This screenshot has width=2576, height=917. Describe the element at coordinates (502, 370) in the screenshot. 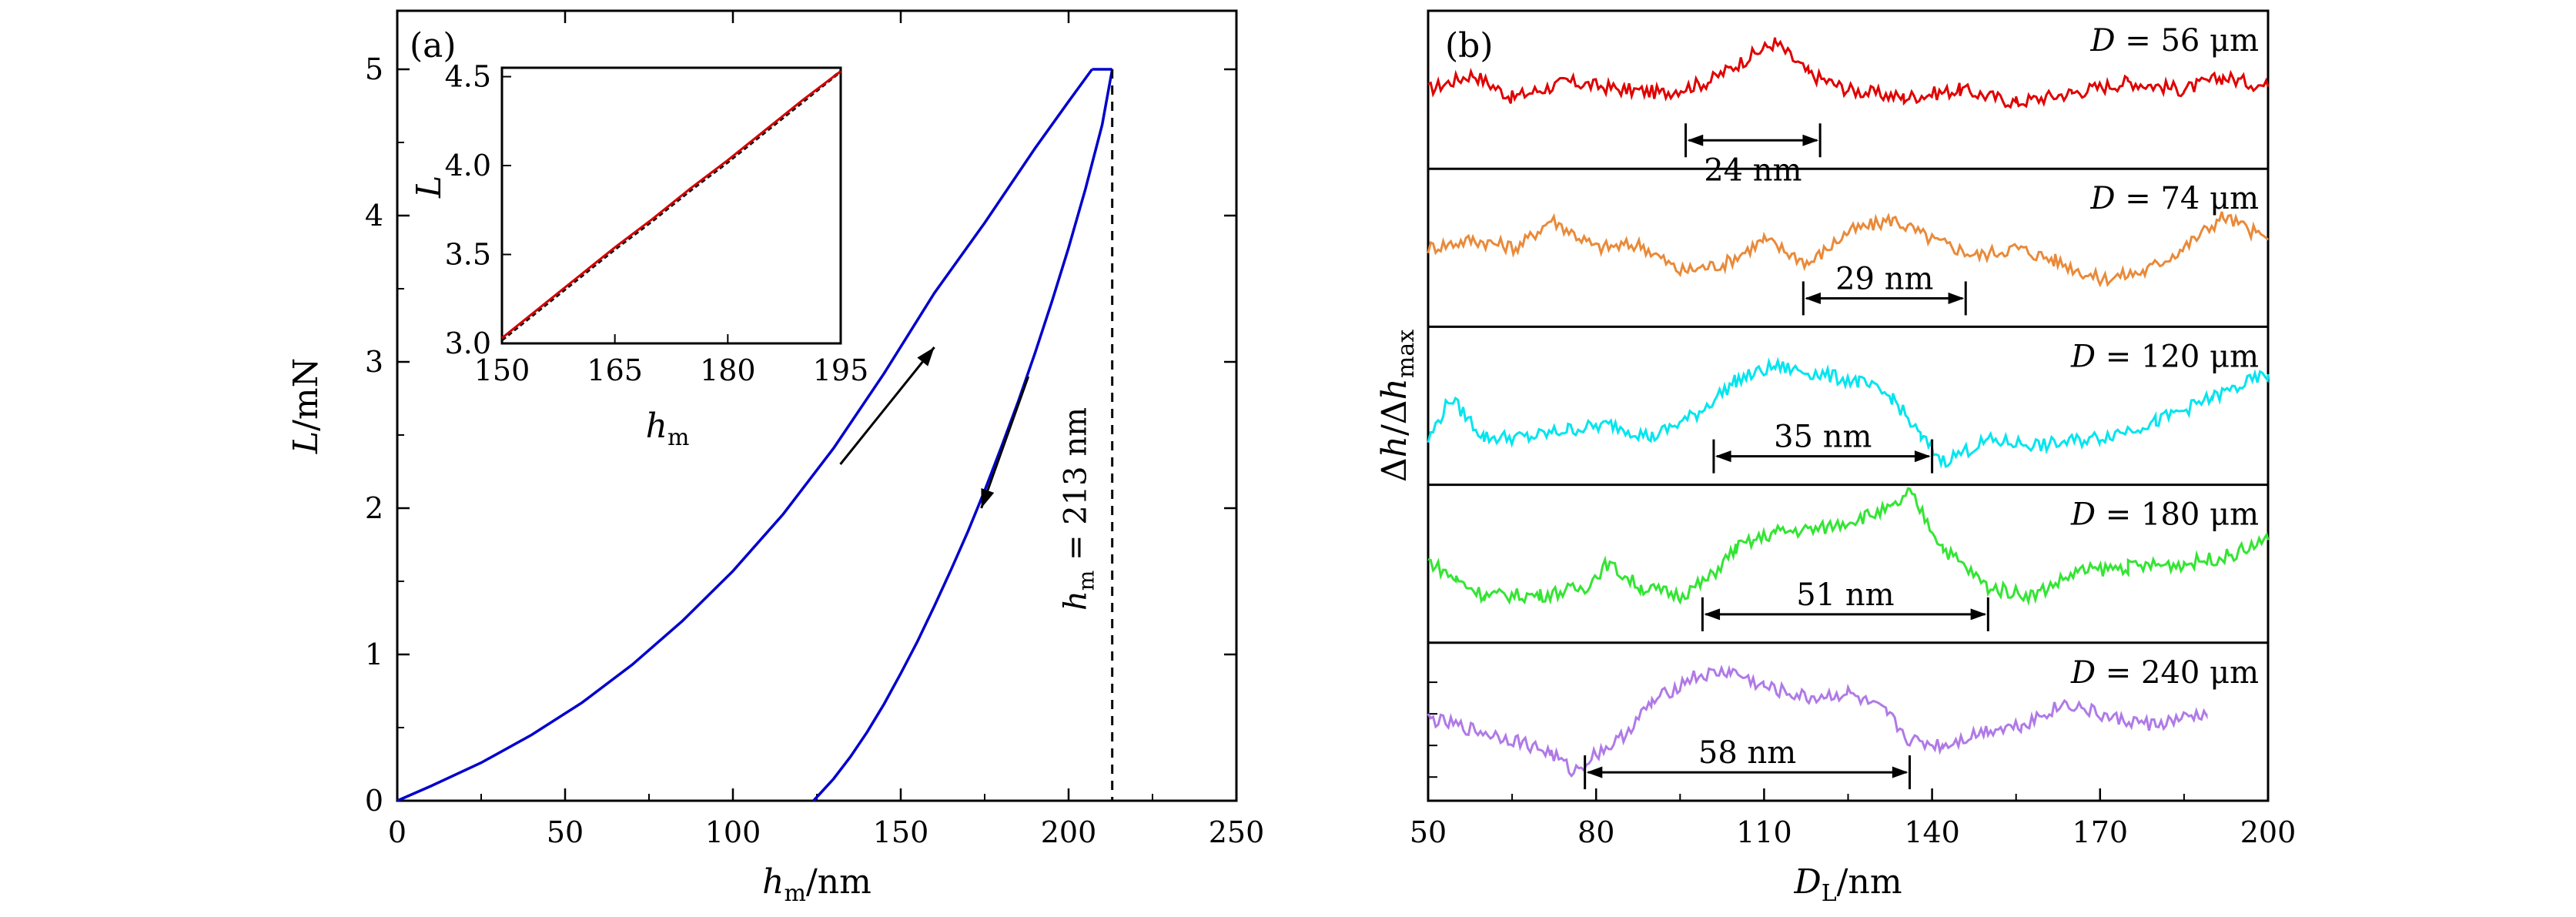

I see `inset-x-tick-label: 150` at that location.